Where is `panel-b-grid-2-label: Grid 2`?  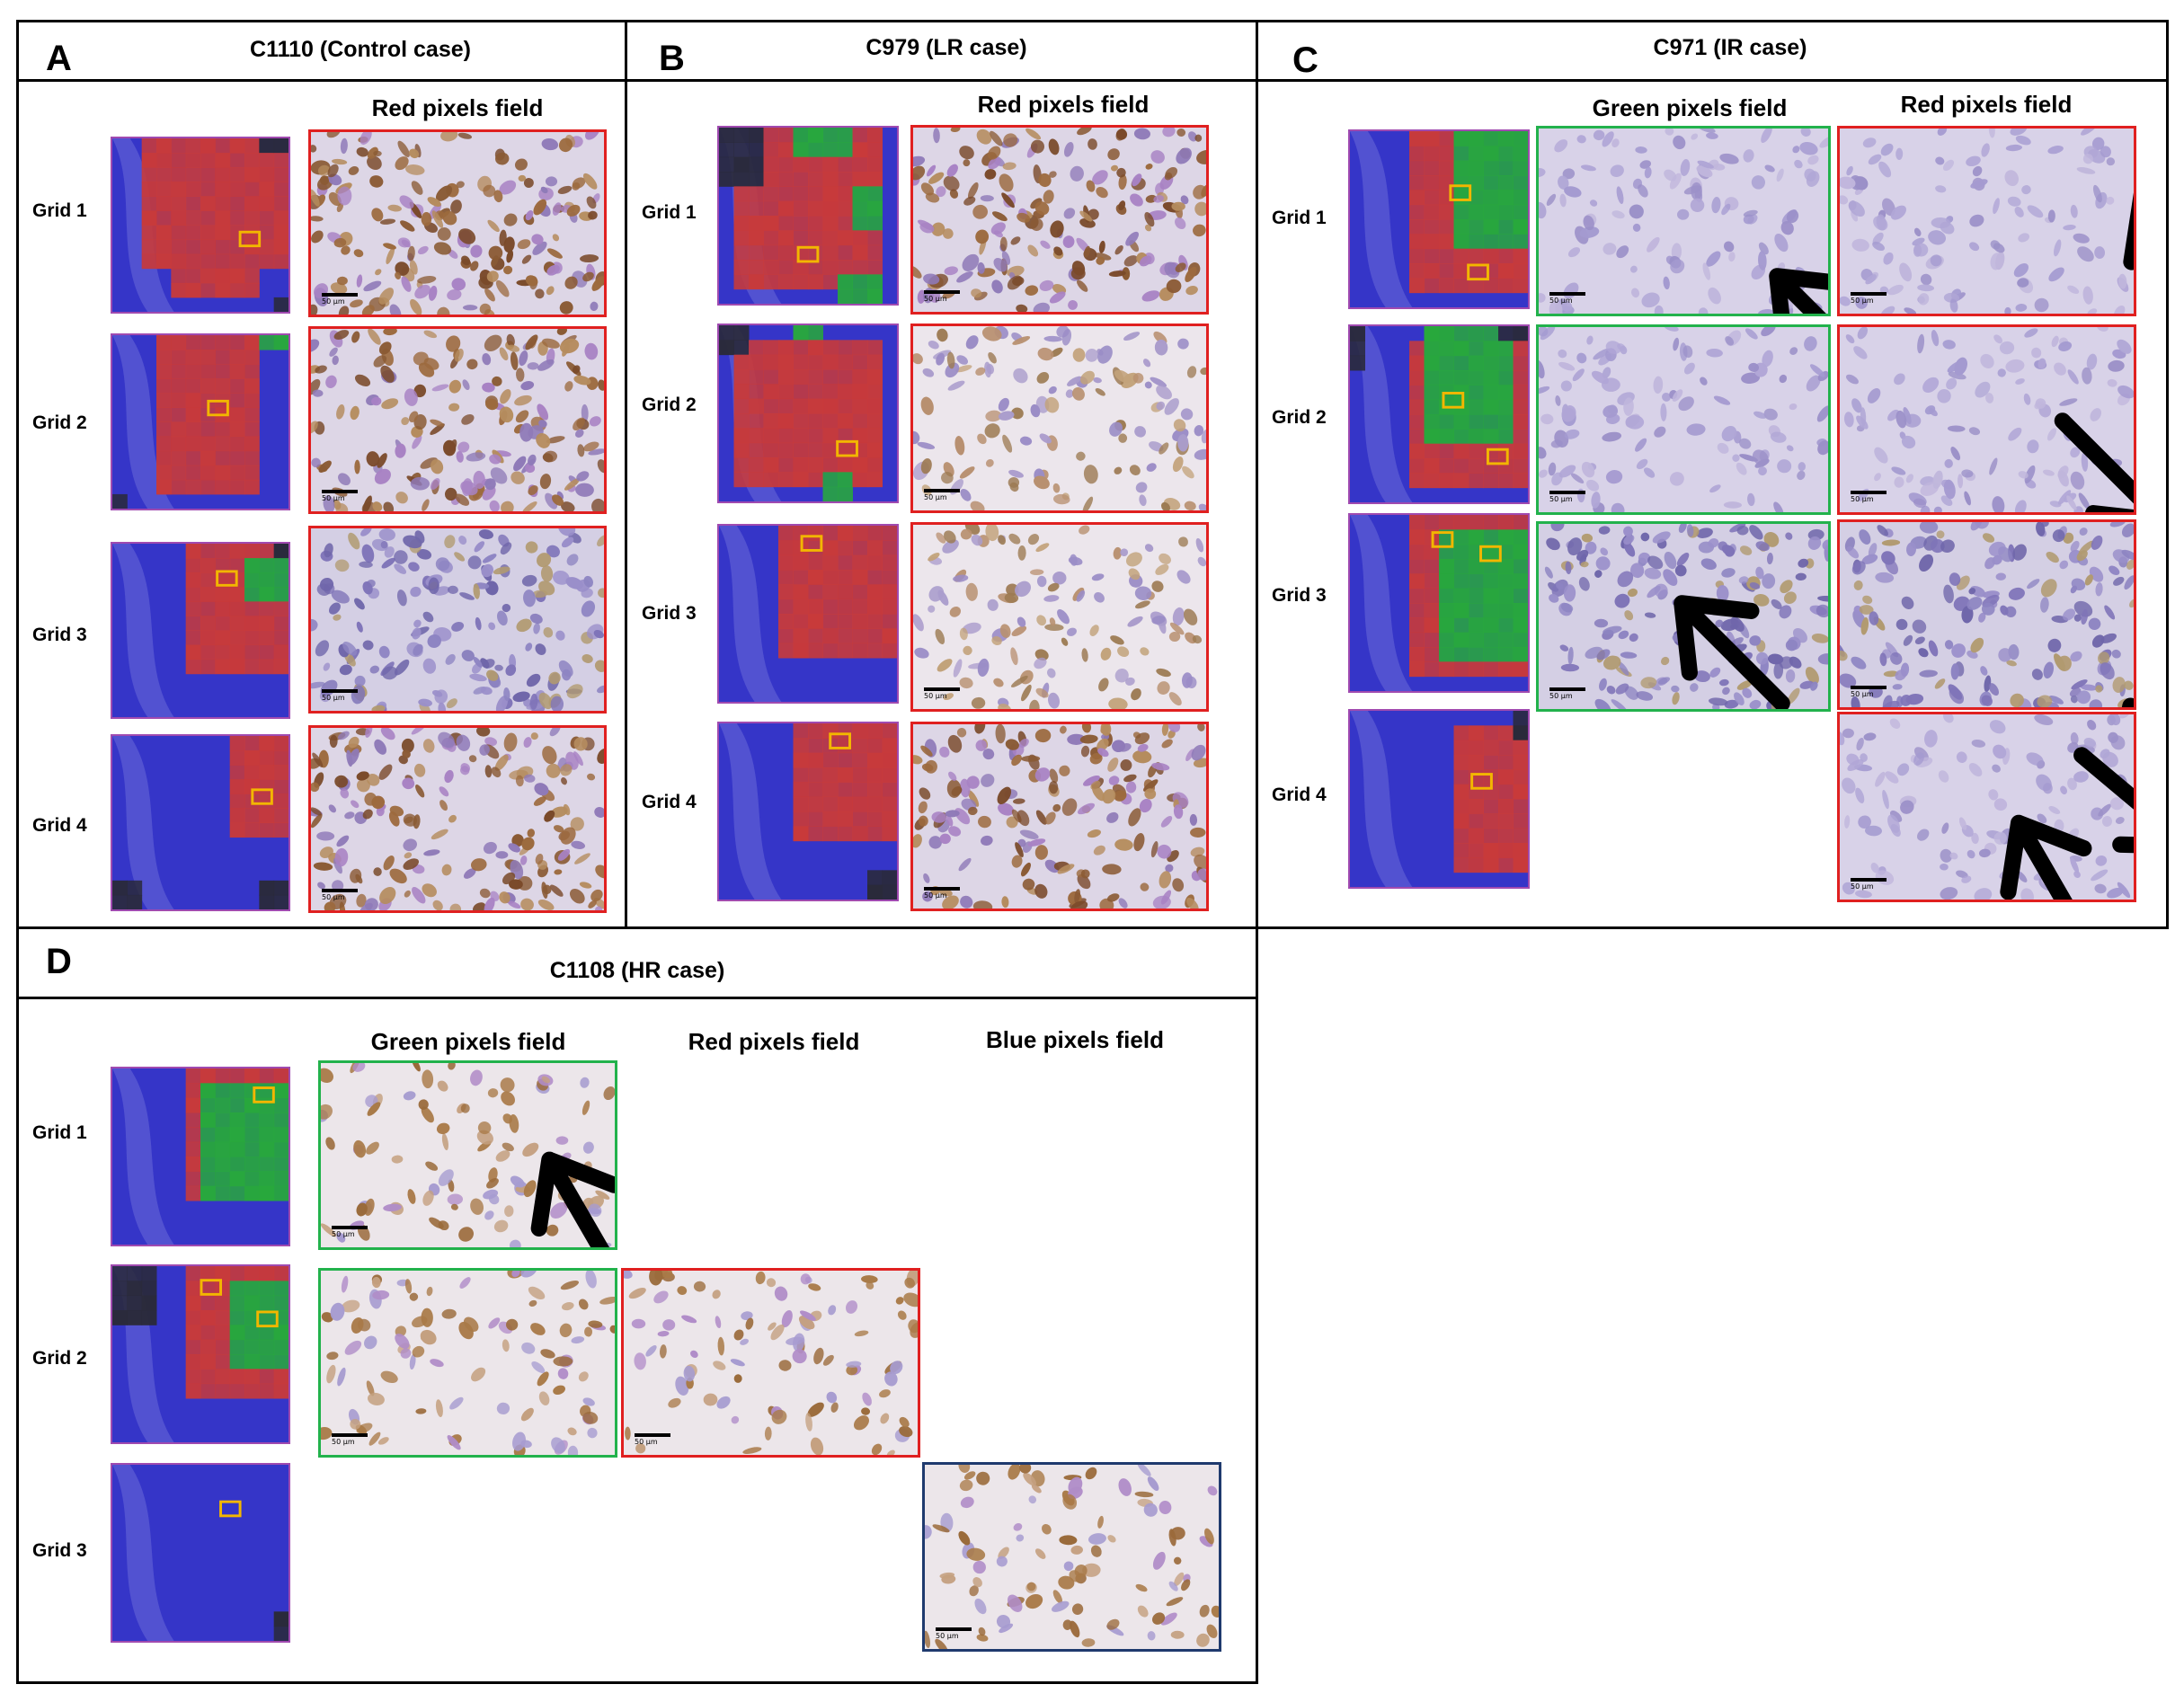 panel-b-grid-2-label: Grid 2 is located at coordinates (670, 404).